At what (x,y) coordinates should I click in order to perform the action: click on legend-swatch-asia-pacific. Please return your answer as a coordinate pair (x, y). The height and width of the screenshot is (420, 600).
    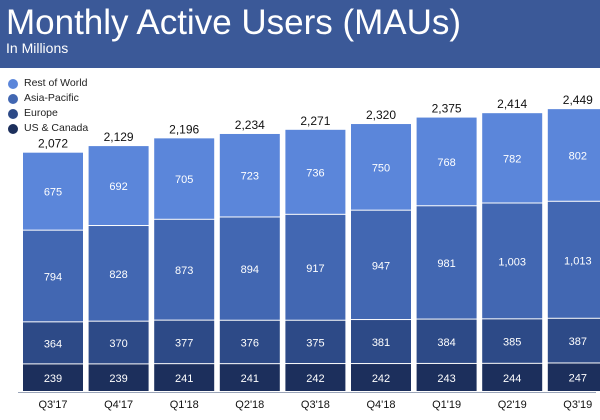
    Looking at the image, I should click on (13, 98).